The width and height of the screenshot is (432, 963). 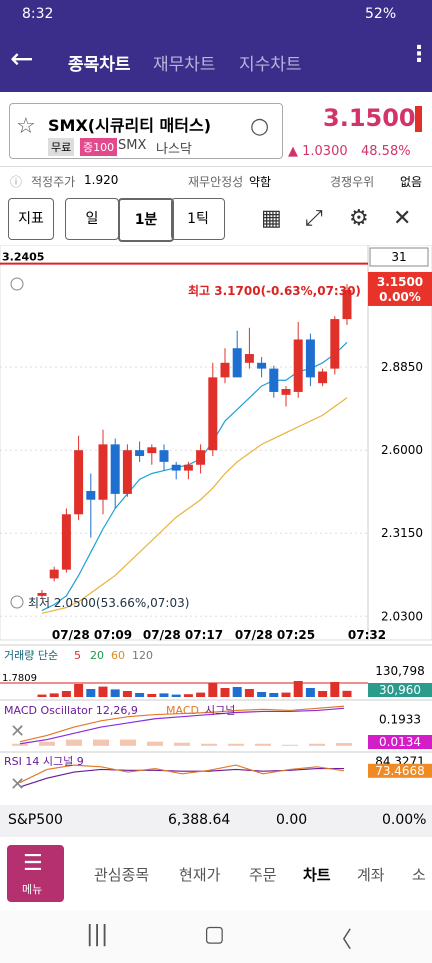 What do you see at coordinates (174, 149) in the screenshot?
I see `market: 나스닥` at bounding box center [174, 149].